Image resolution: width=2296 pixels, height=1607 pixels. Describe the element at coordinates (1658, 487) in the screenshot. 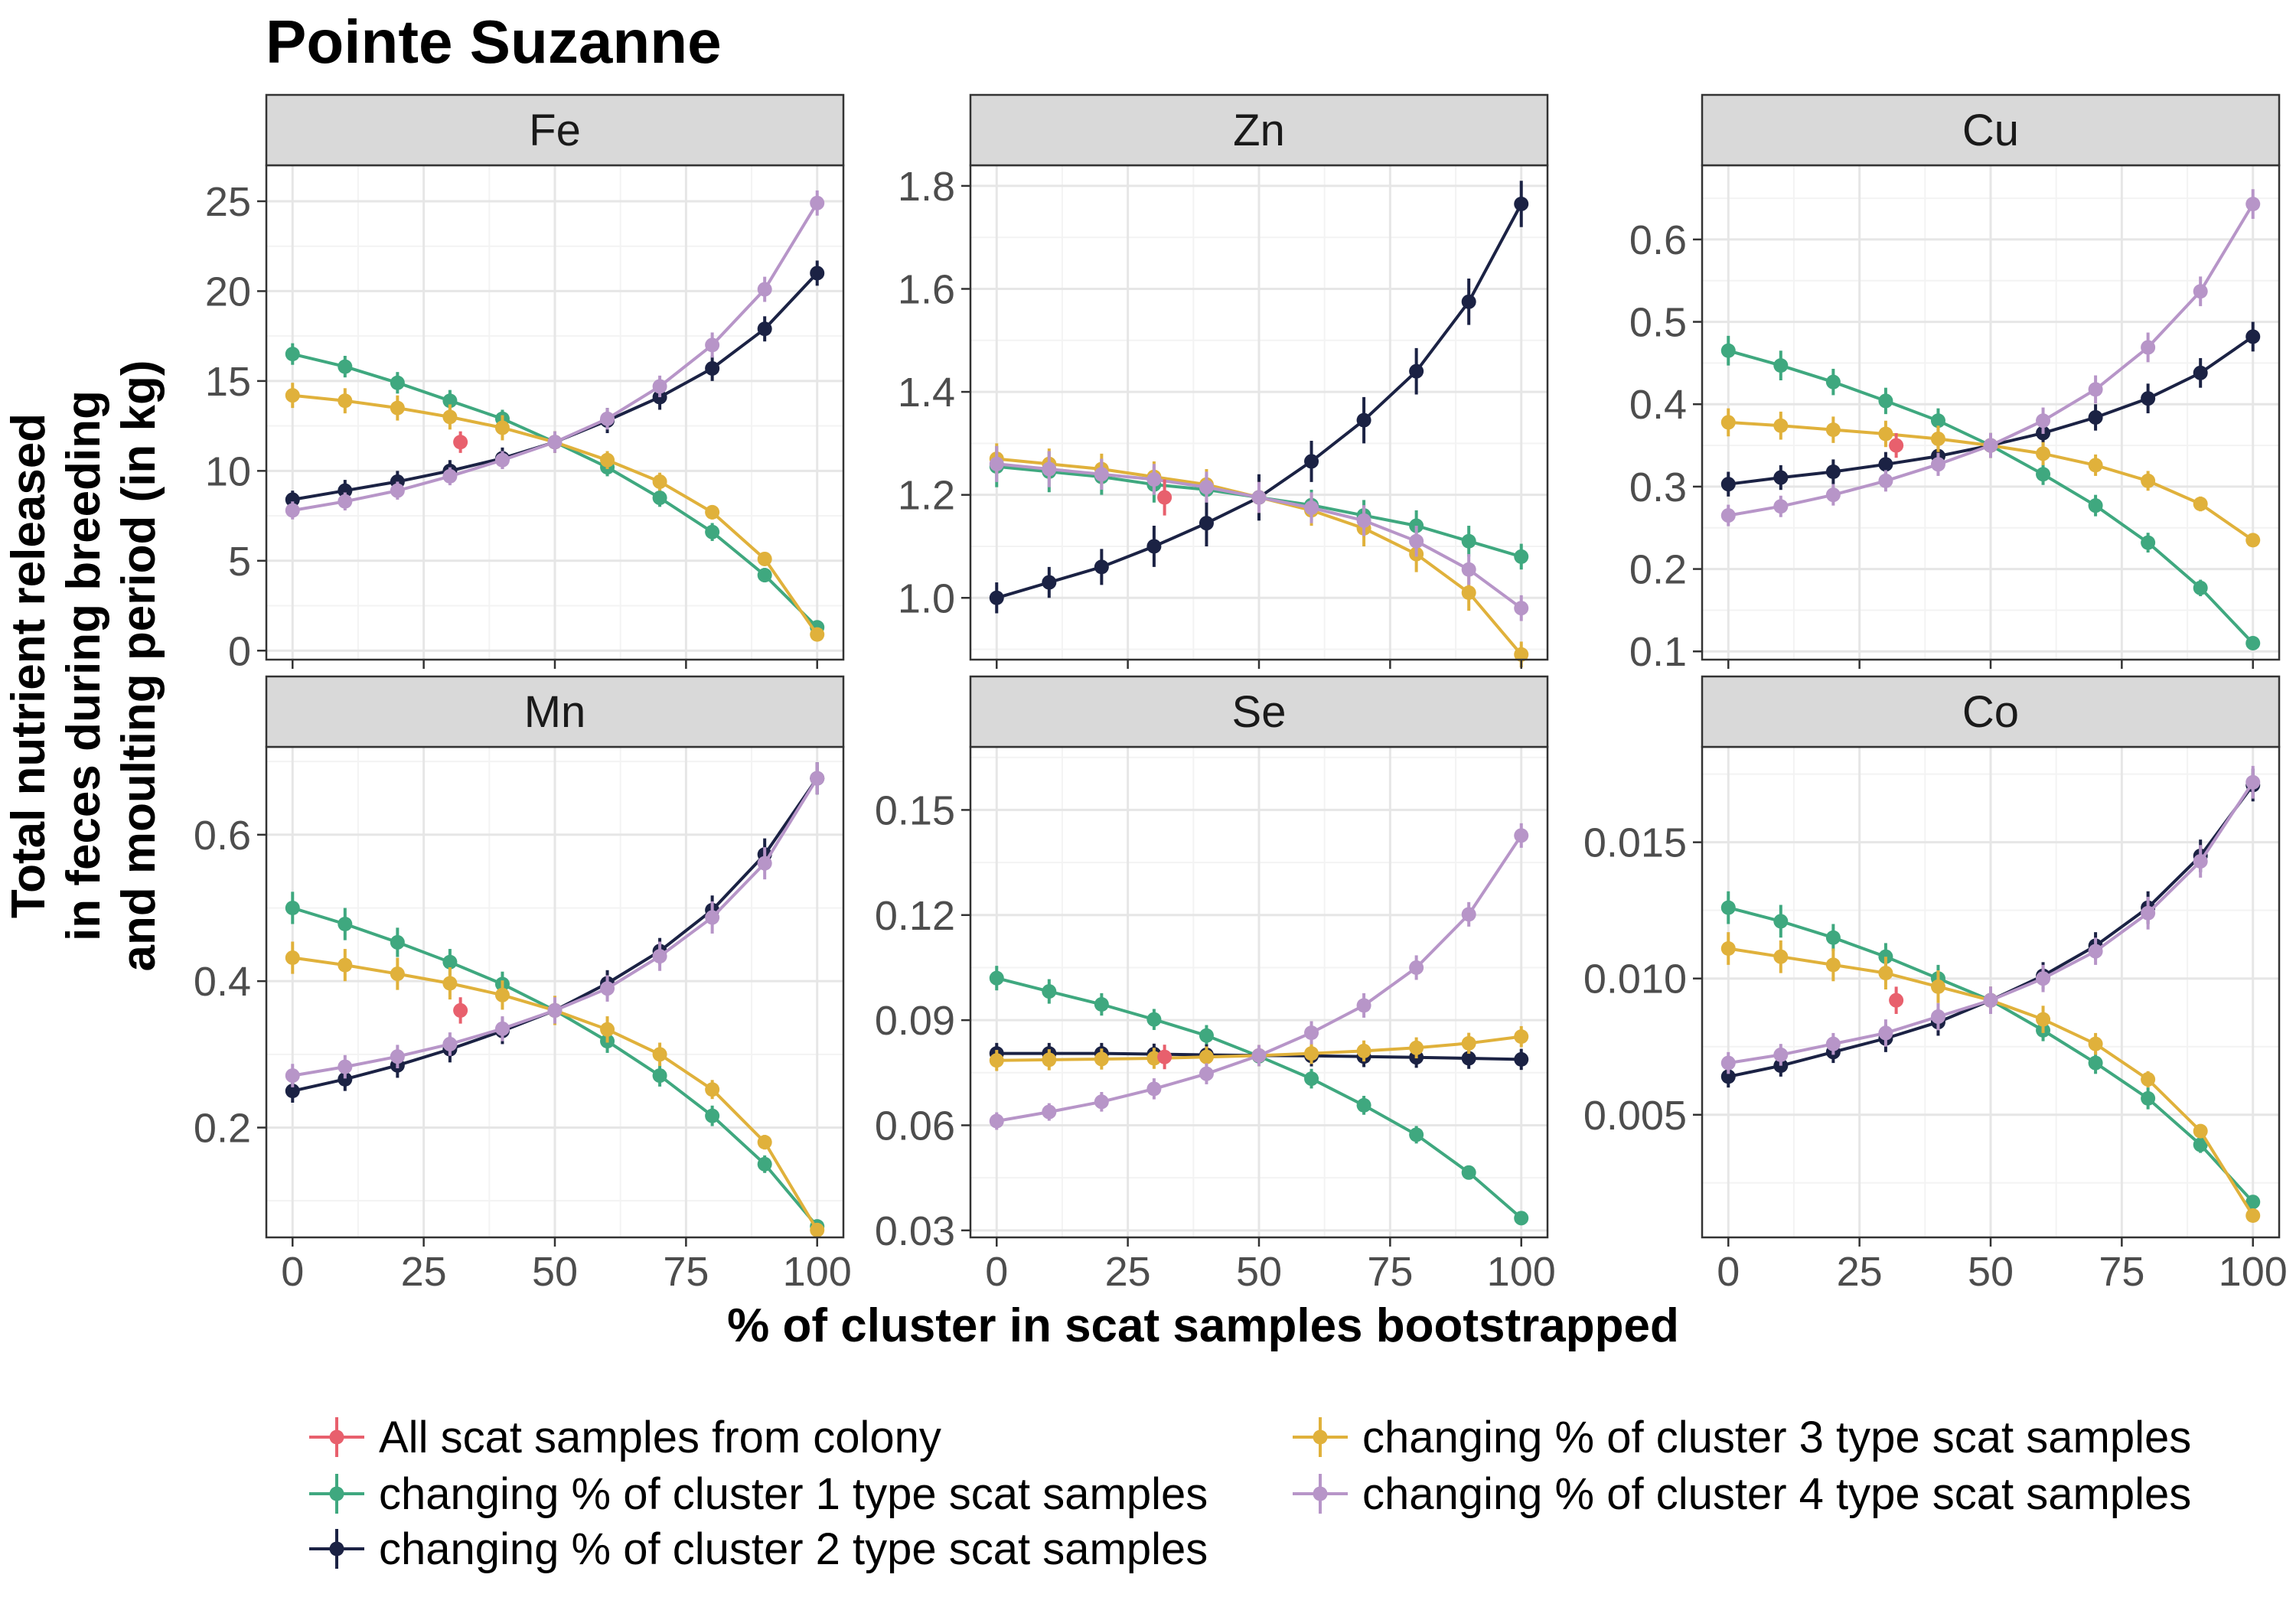

I see `y-tick-label: 0.3` at that location.